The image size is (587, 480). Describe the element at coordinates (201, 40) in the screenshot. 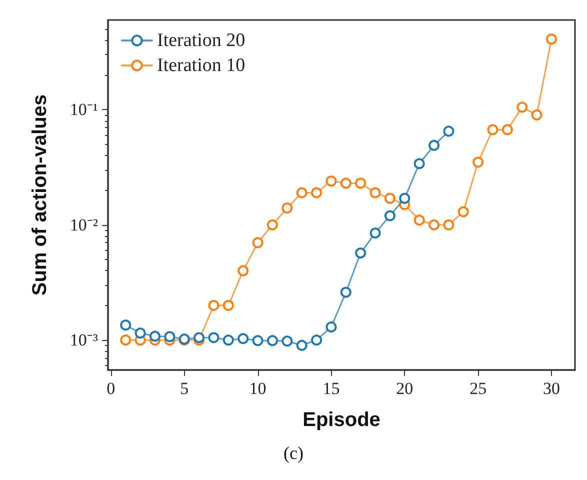

I see `legend-label: Iteration 20` at that location.